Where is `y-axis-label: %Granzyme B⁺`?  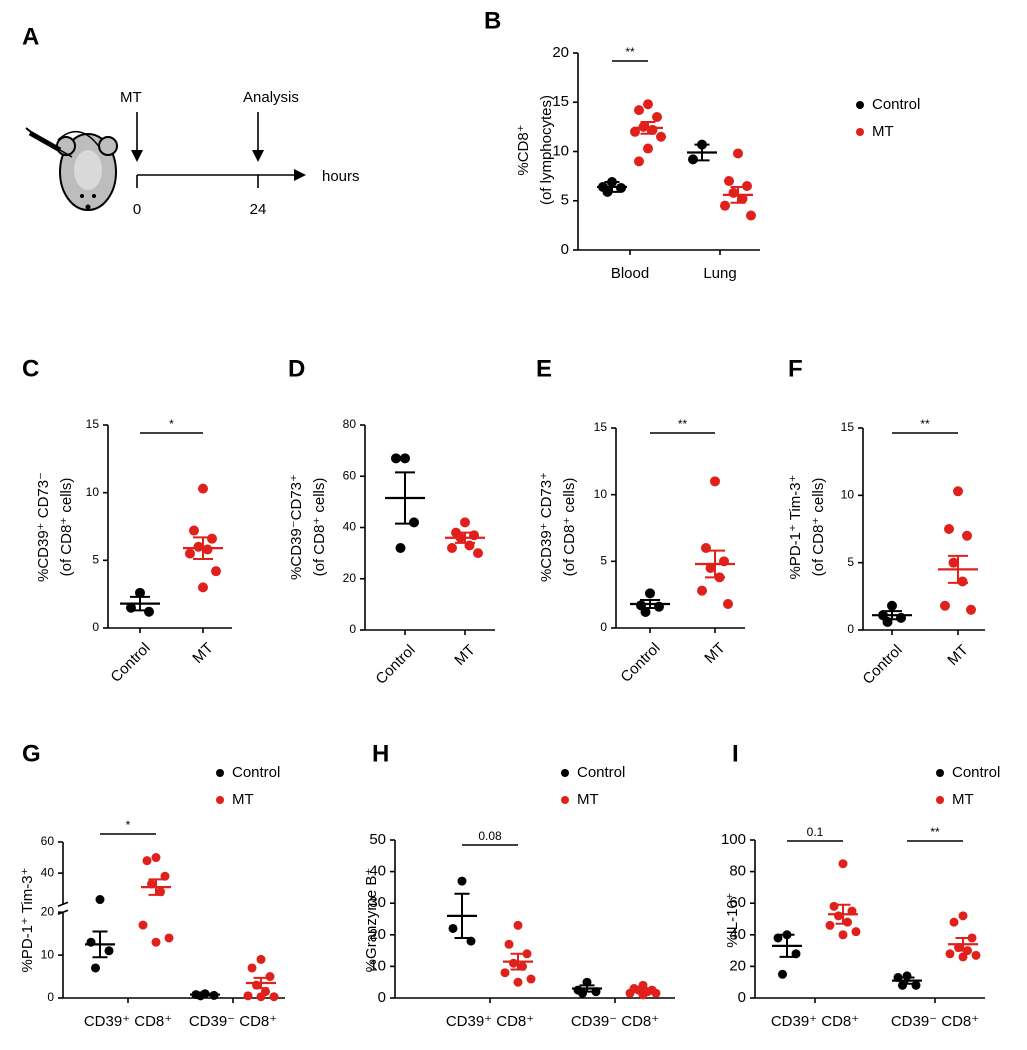 y-axis-label: %Granzyme B⁺ is located at coordinates (371, 920).